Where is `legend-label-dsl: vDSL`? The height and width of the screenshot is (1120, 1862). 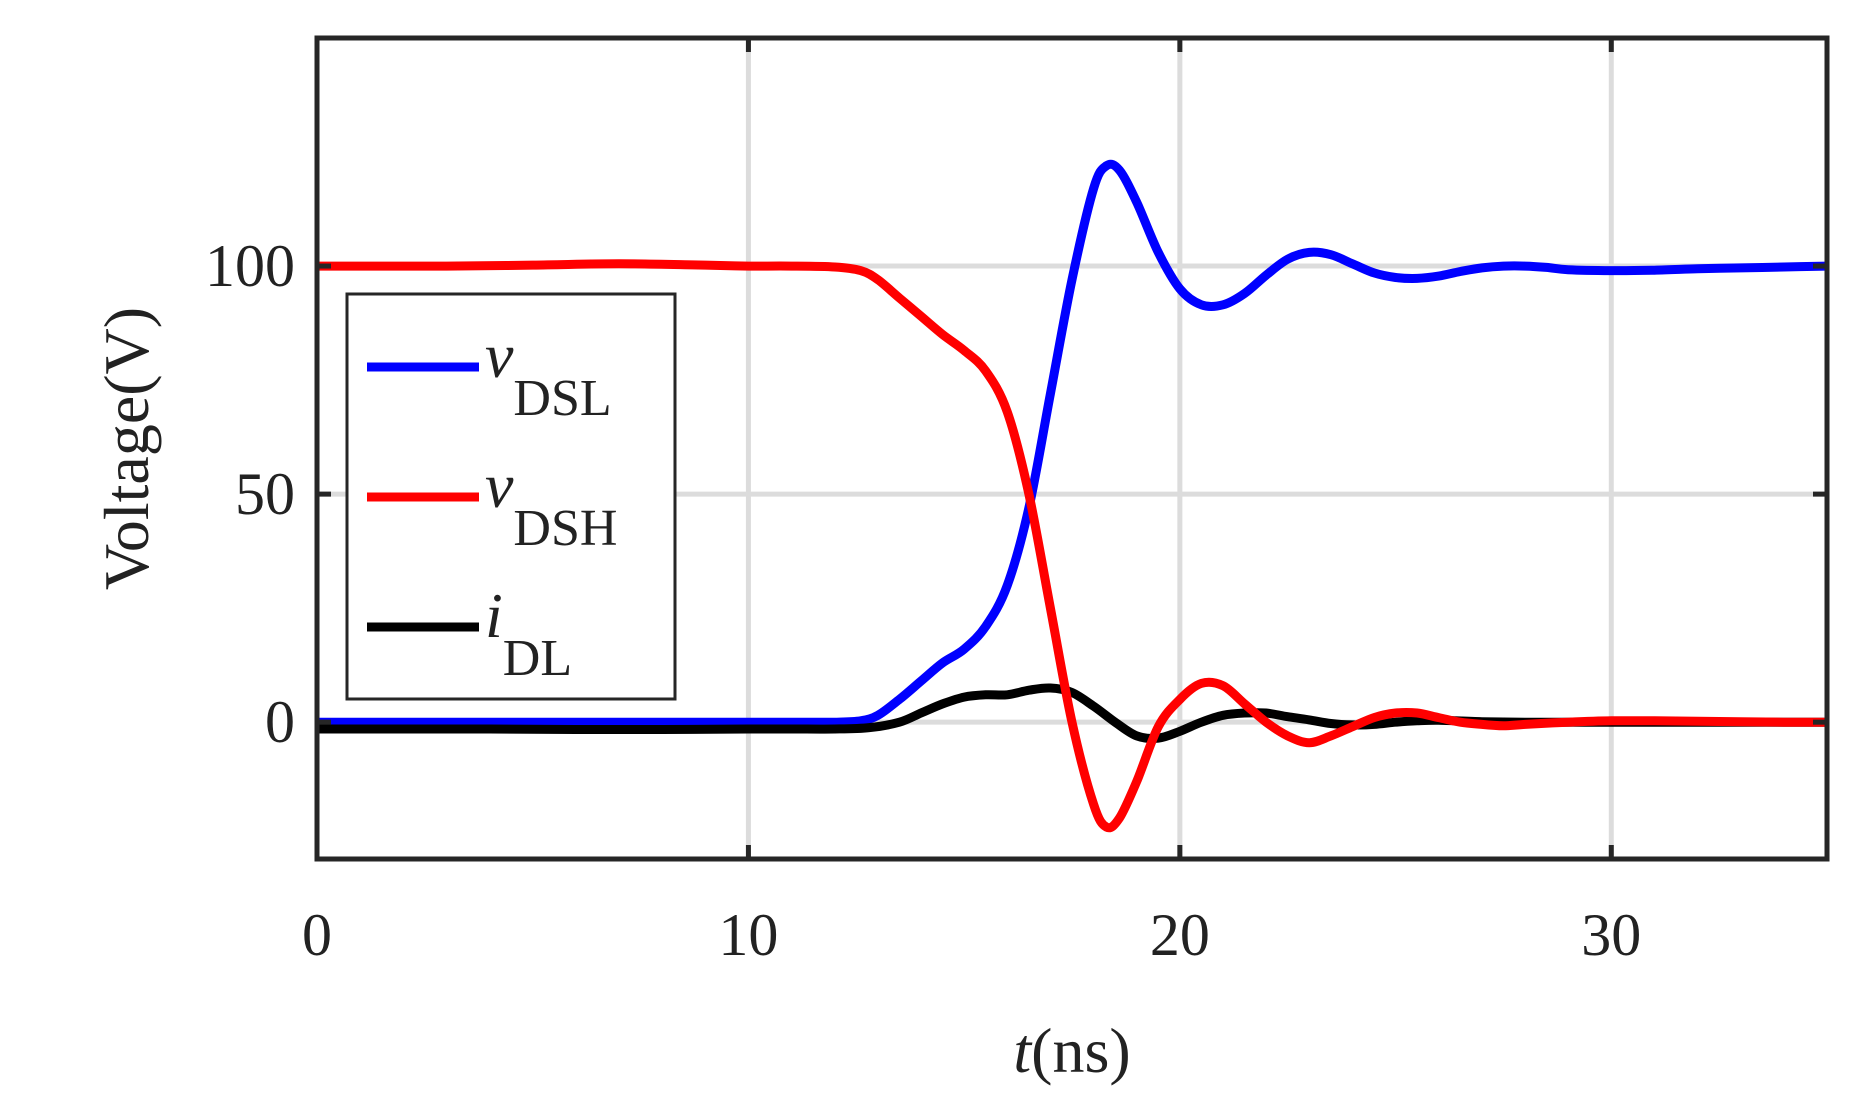 legend-label-dsl: vDSL is located at coordinates (548, 373).